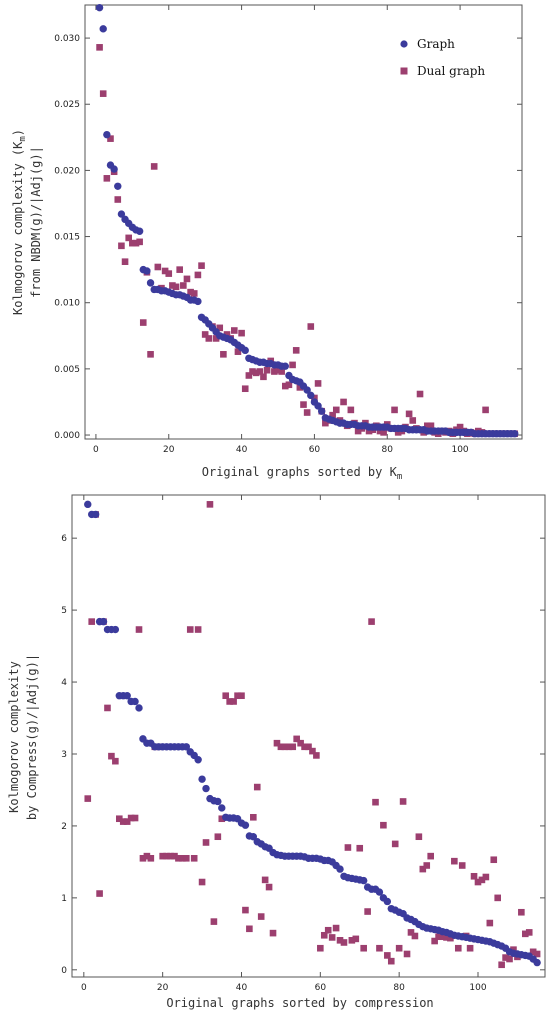  What do you see at coordinates (64, 683) in the screenshot?
I see `y-tick-label: 4` at bounding box center [64, 683].